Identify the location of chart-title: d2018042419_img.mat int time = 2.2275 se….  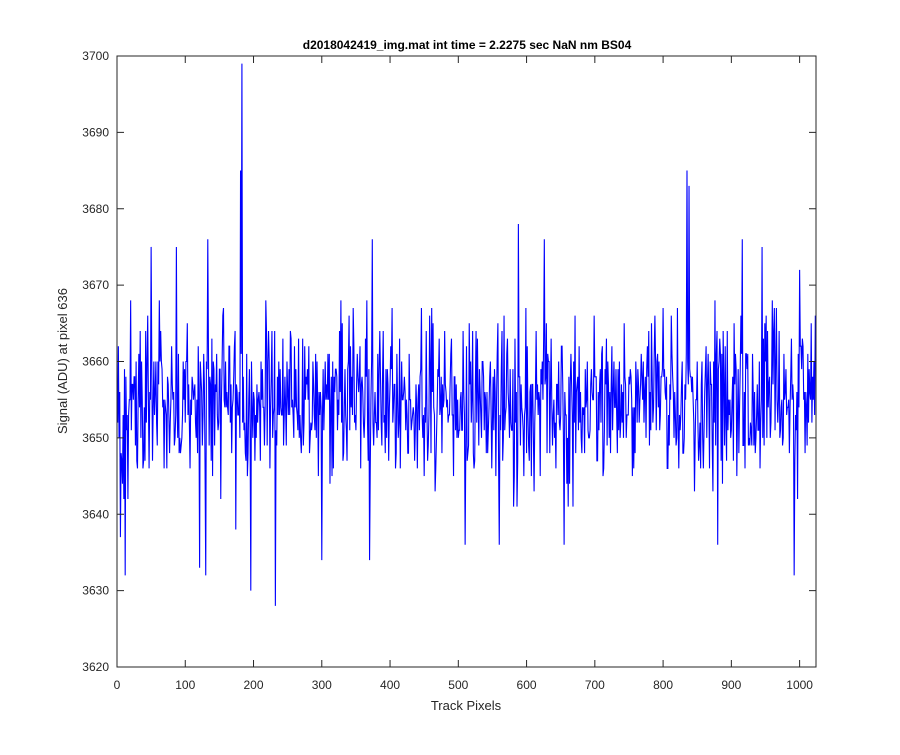
(467, 45).